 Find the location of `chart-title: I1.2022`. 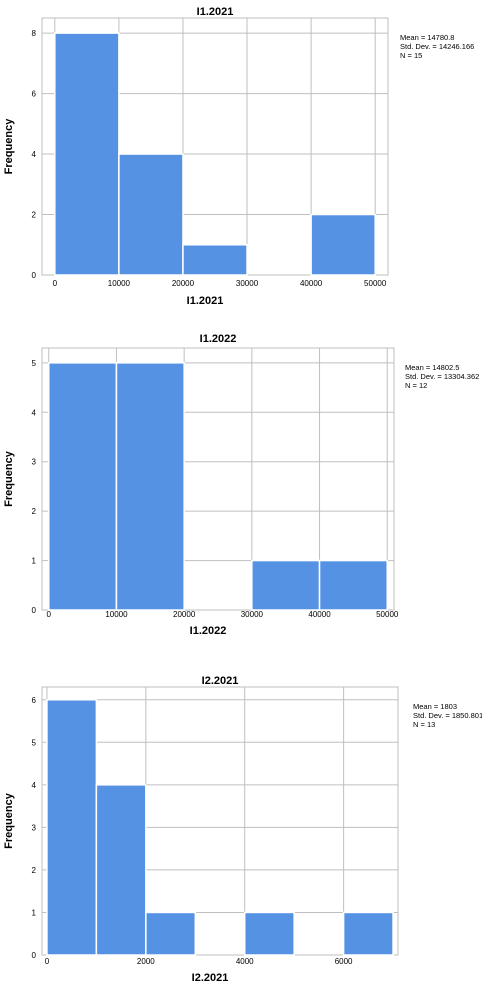

chart-title: I1.2022 is located at coordinates (218, 339).